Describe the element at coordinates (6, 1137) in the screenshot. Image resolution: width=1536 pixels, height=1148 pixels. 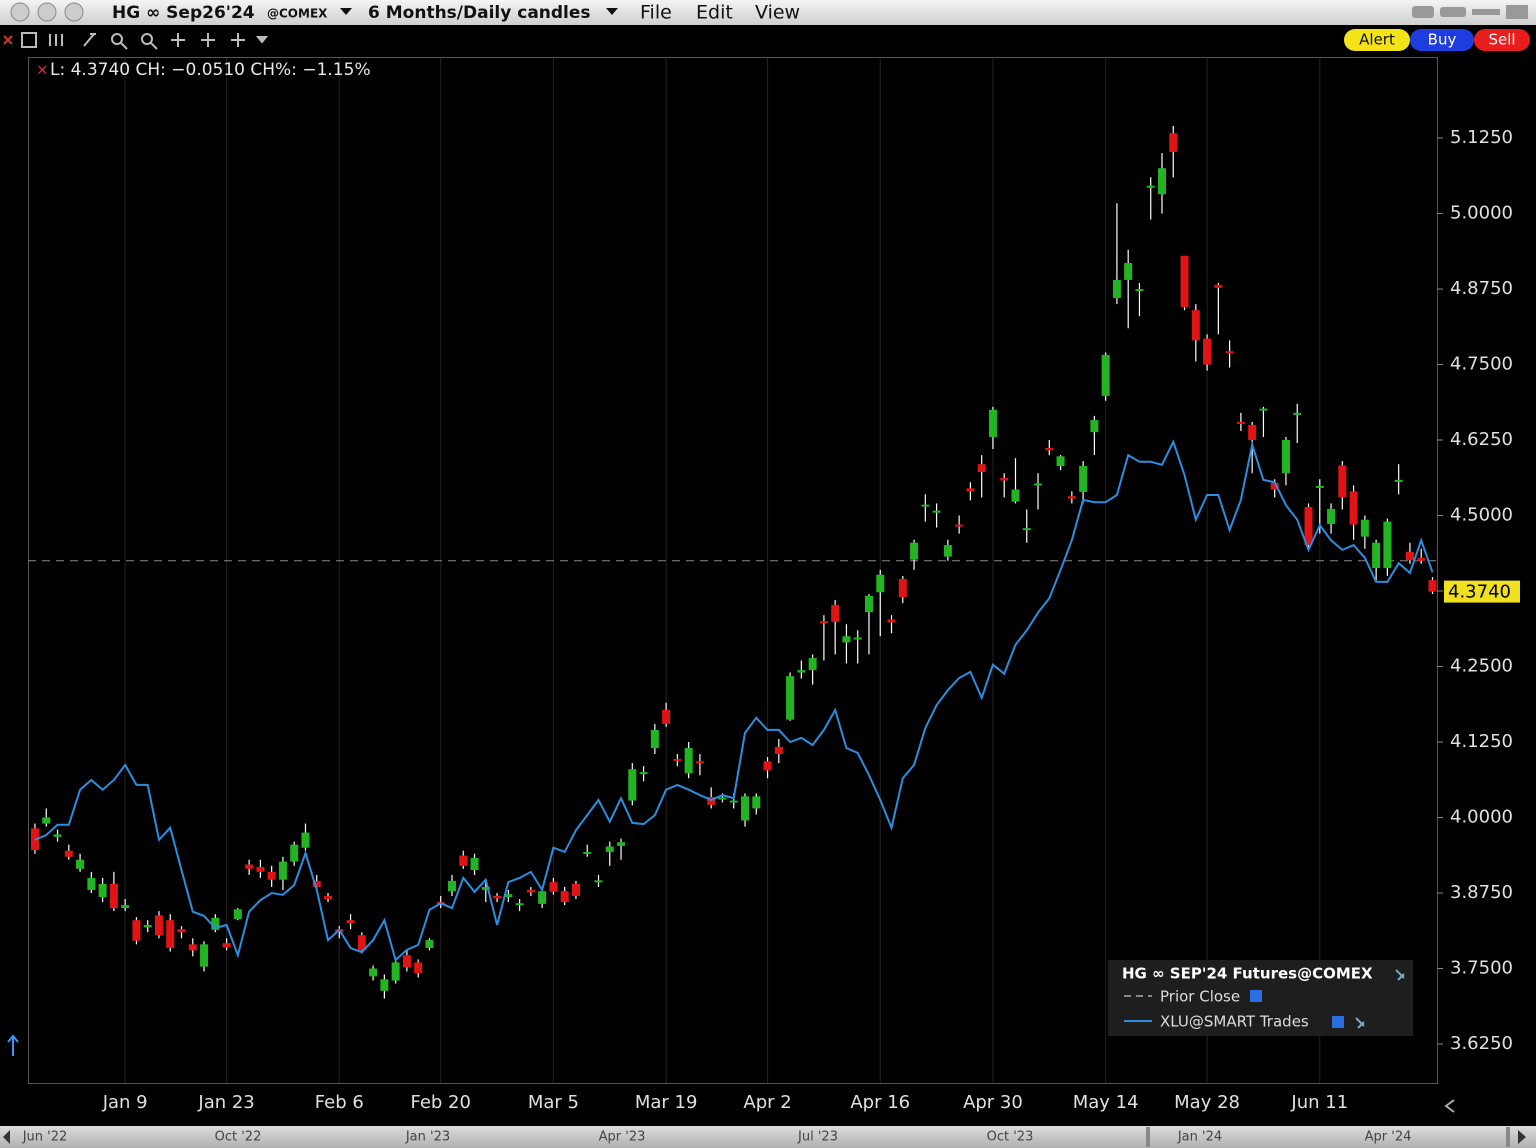
I see `scroll-left` at that location.